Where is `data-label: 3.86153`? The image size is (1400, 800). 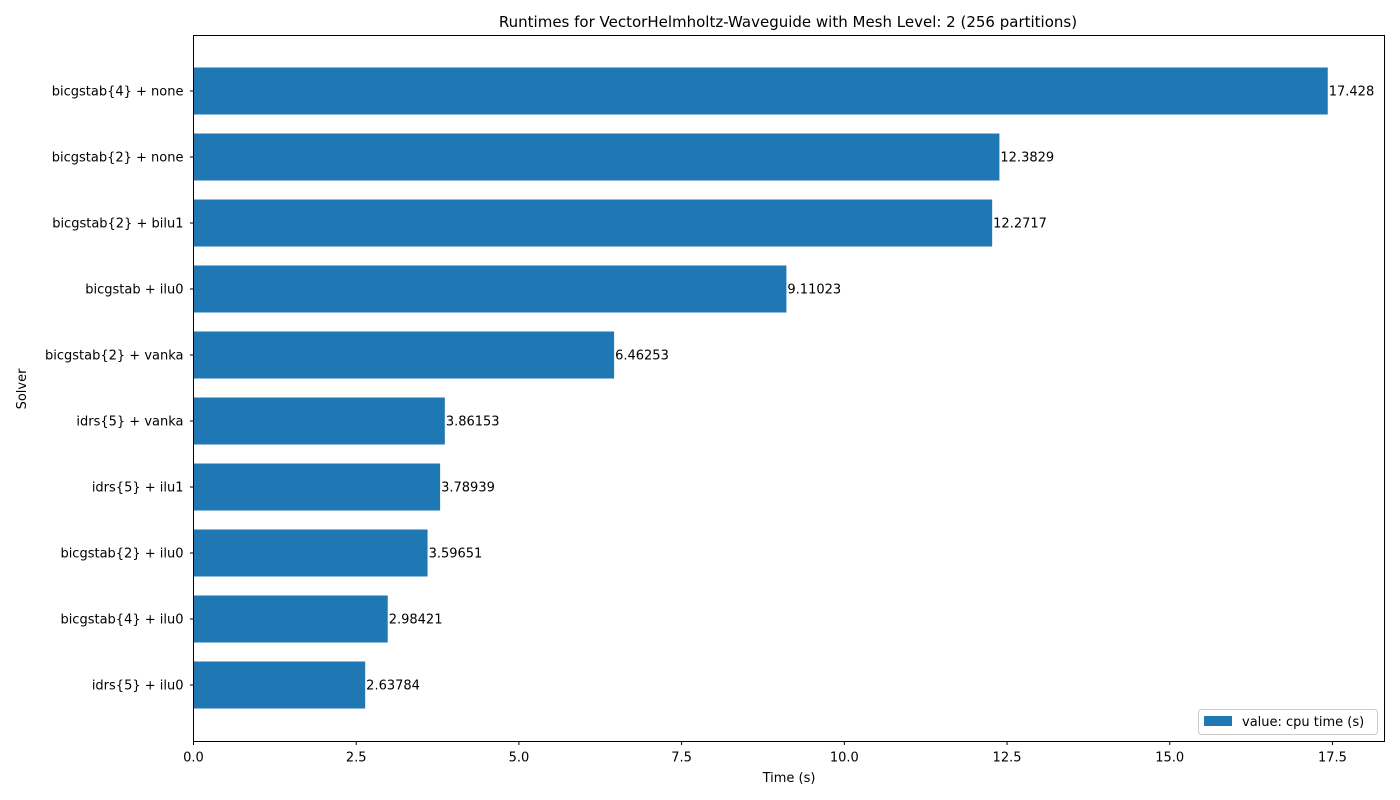
data-label: 3.86153 is located at coordinates (473, 422).